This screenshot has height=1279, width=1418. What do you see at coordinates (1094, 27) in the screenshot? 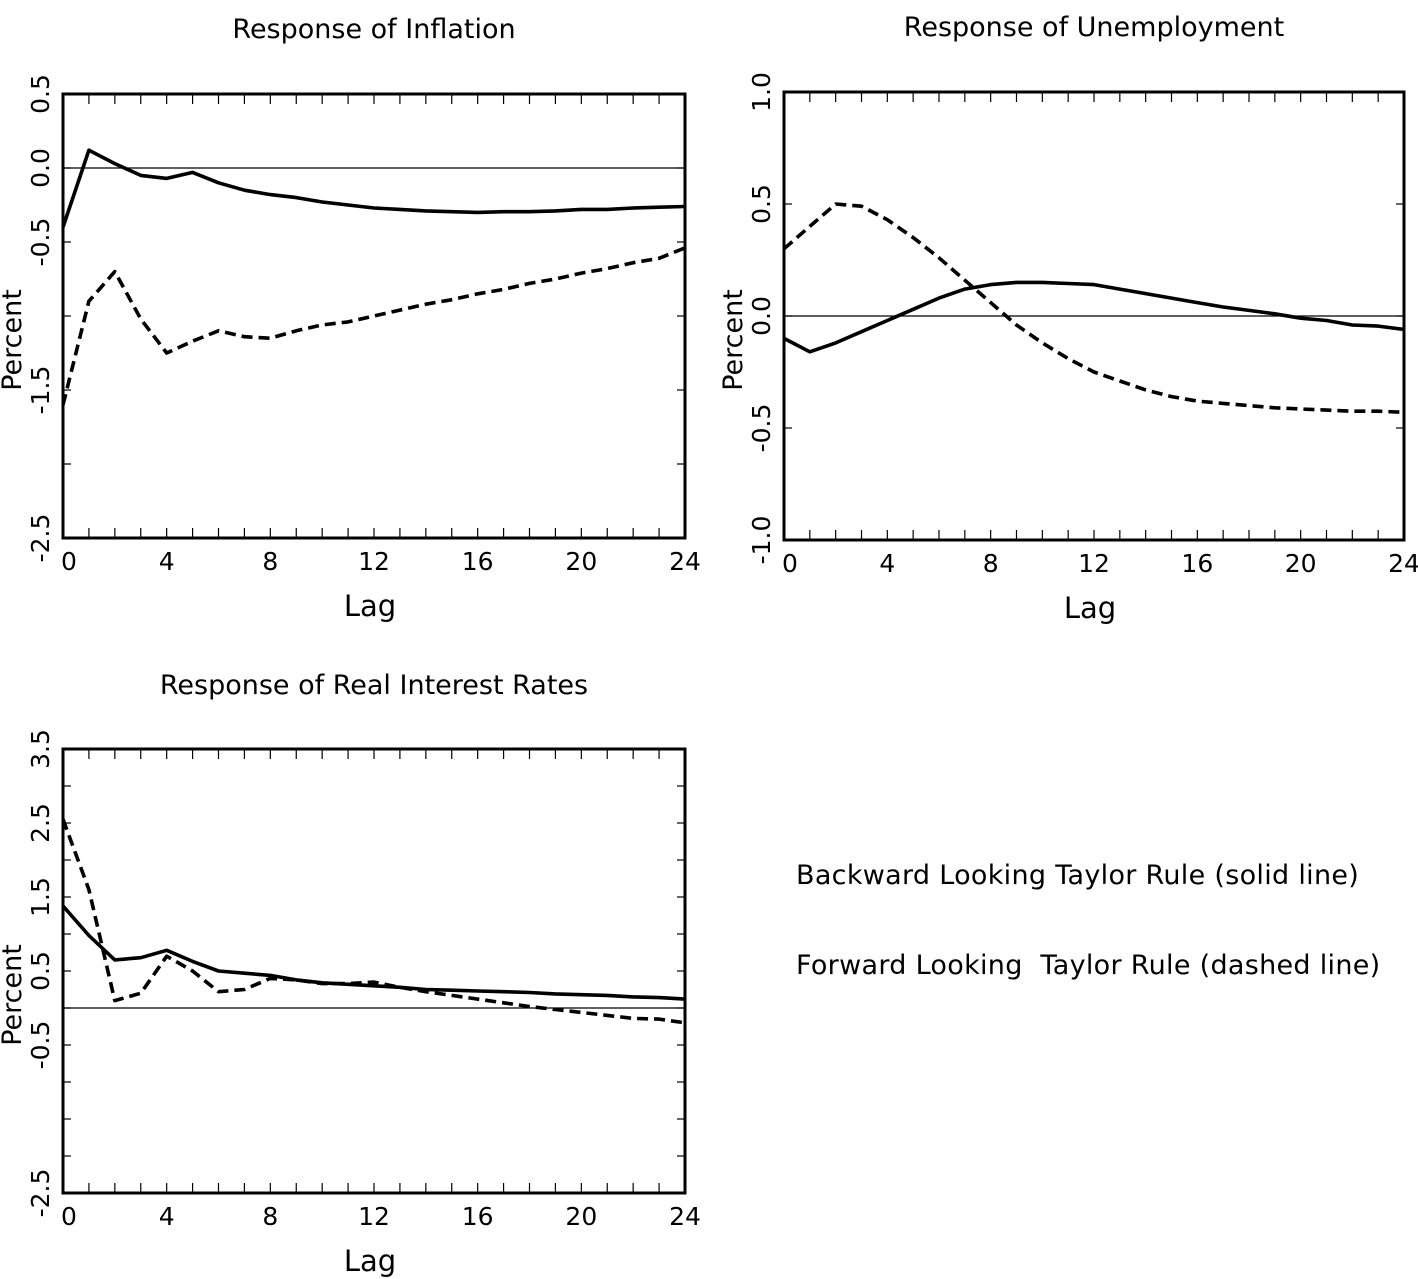
I see `chart-title: Response of Unemployment` at bounding box center [1094, 27].